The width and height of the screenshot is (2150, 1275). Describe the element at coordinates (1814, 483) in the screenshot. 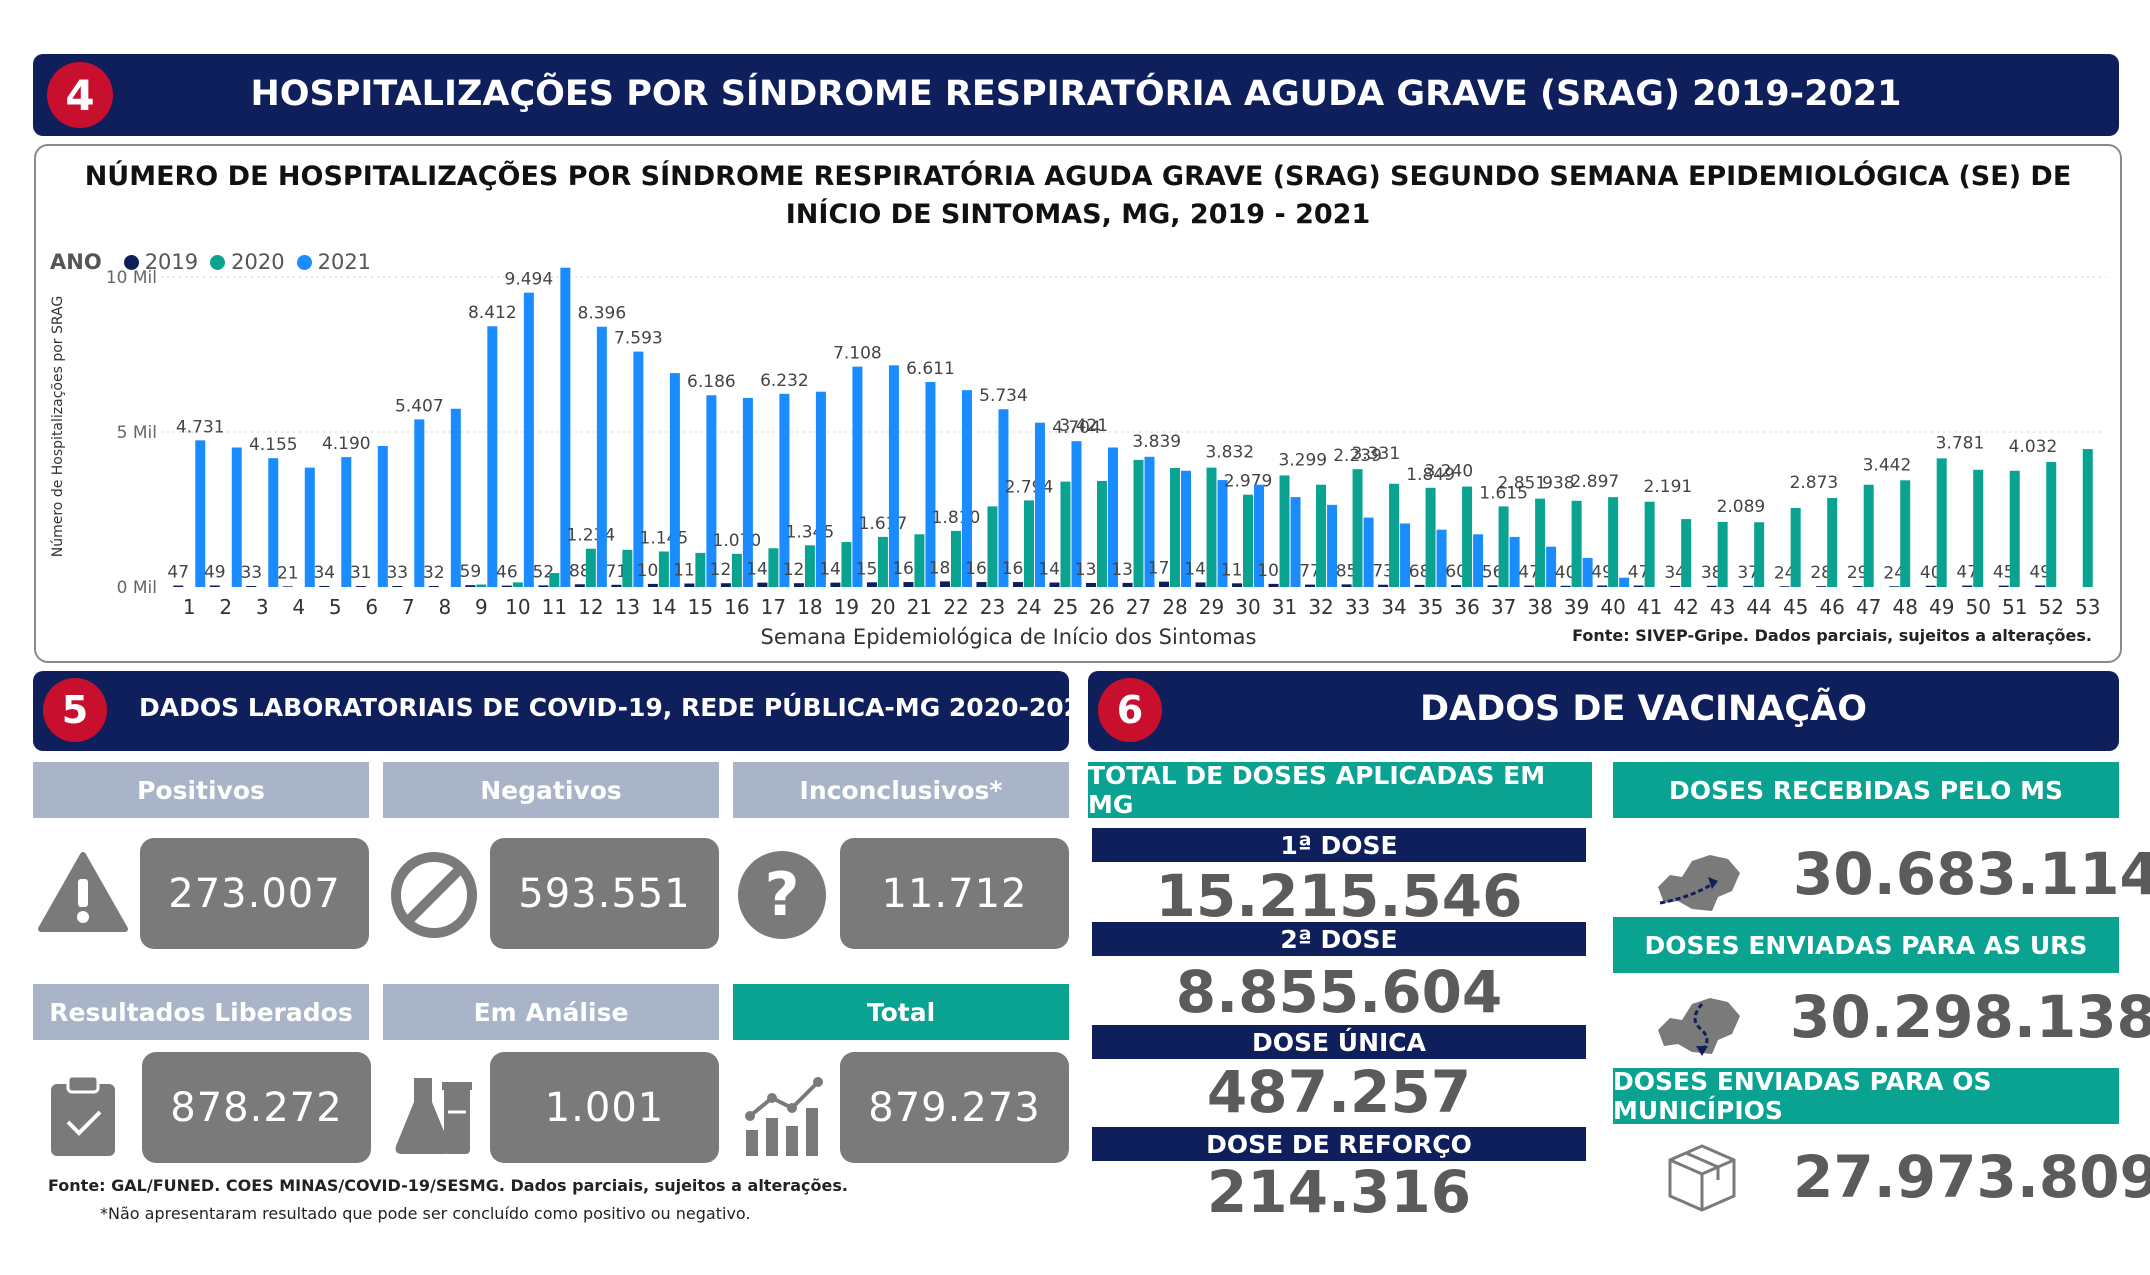

I see `annotation-label: 2.873` at that location.